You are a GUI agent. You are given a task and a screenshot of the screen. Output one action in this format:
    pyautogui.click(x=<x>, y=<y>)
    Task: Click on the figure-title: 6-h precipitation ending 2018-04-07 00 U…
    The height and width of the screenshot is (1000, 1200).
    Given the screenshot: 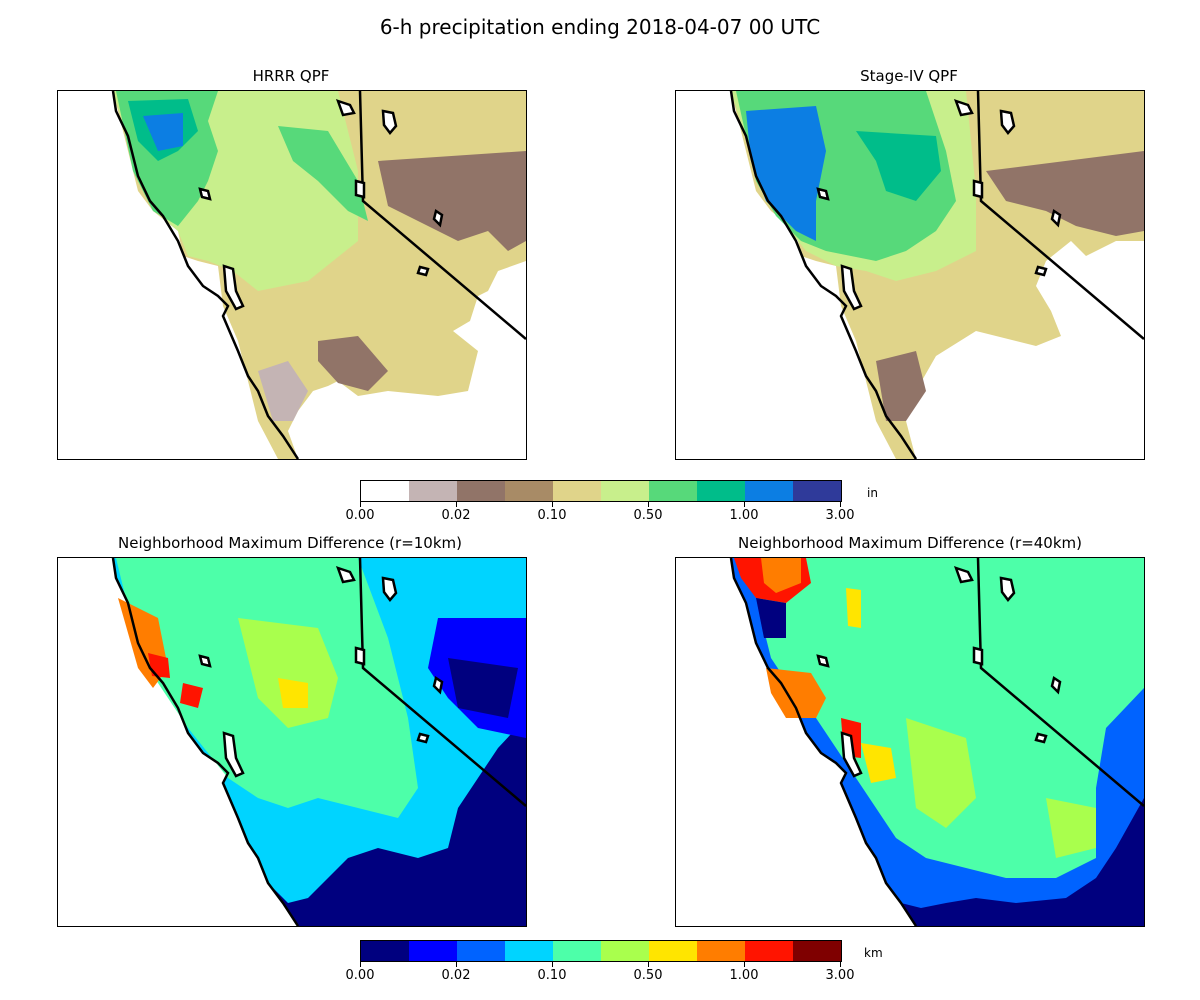 What is the action you would take?
    pyautogui.click(x=600, y=27)
    